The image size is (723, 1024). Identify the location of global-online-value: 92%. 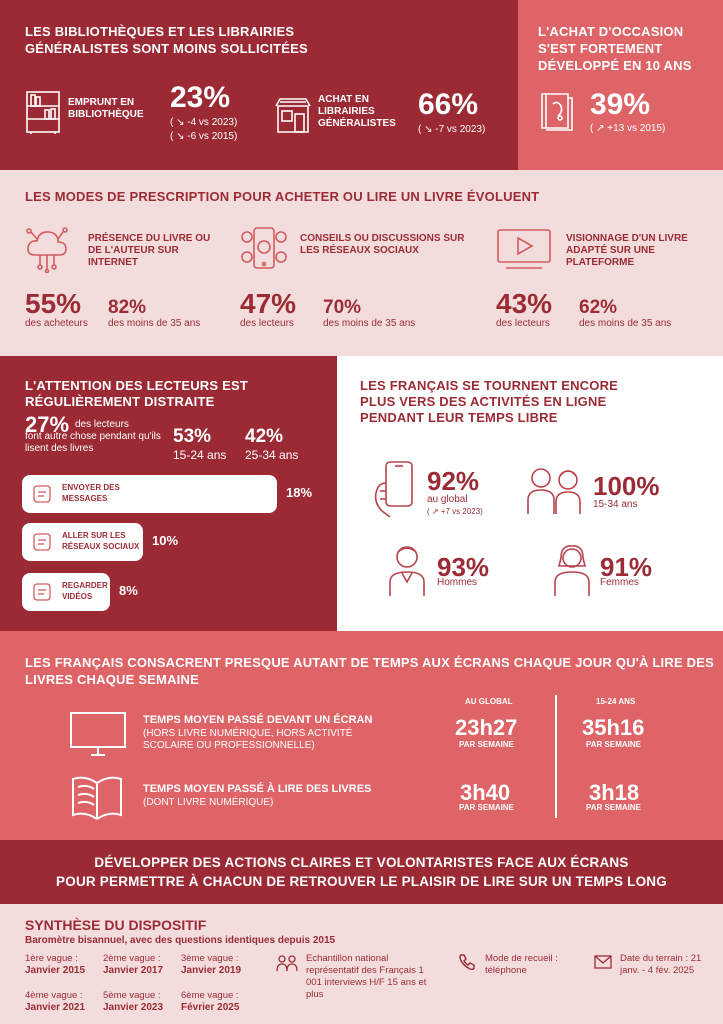
(453, 481).